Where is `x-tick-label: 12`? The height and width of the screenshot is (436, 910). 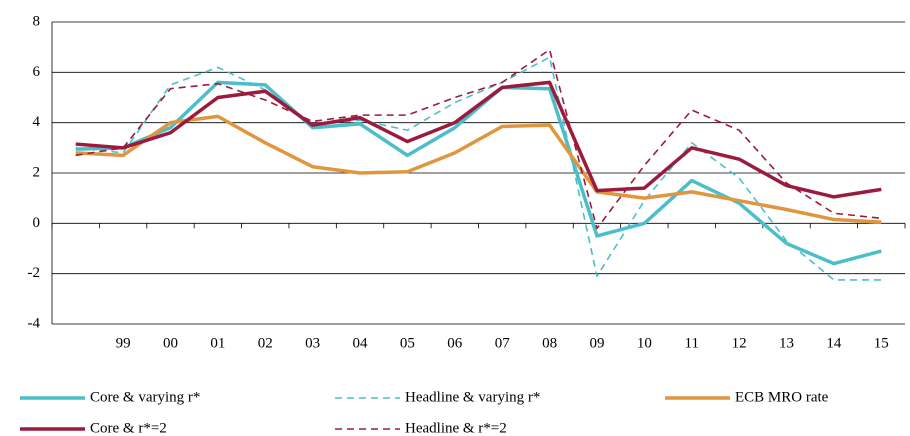
x-tick-label: 12 is located at coordinates (739, 343).